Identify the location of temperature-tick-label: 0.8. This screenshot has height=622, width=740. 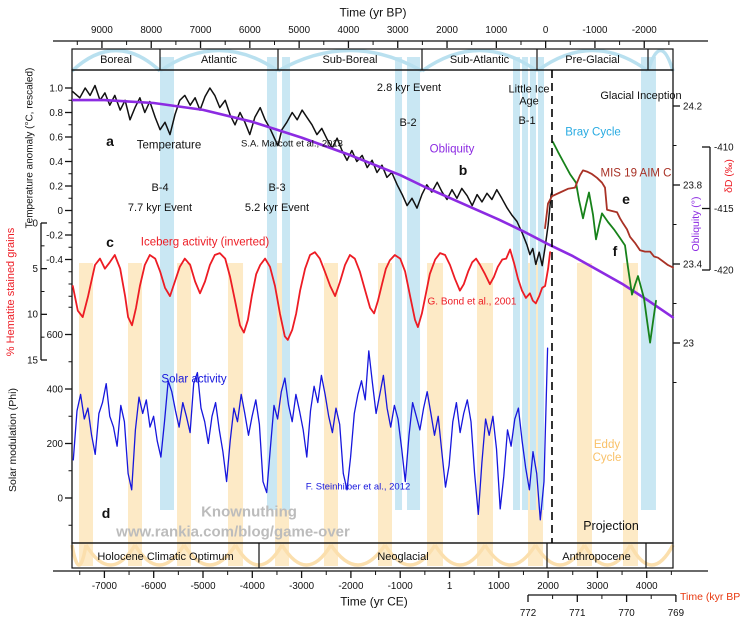
(56, 113).